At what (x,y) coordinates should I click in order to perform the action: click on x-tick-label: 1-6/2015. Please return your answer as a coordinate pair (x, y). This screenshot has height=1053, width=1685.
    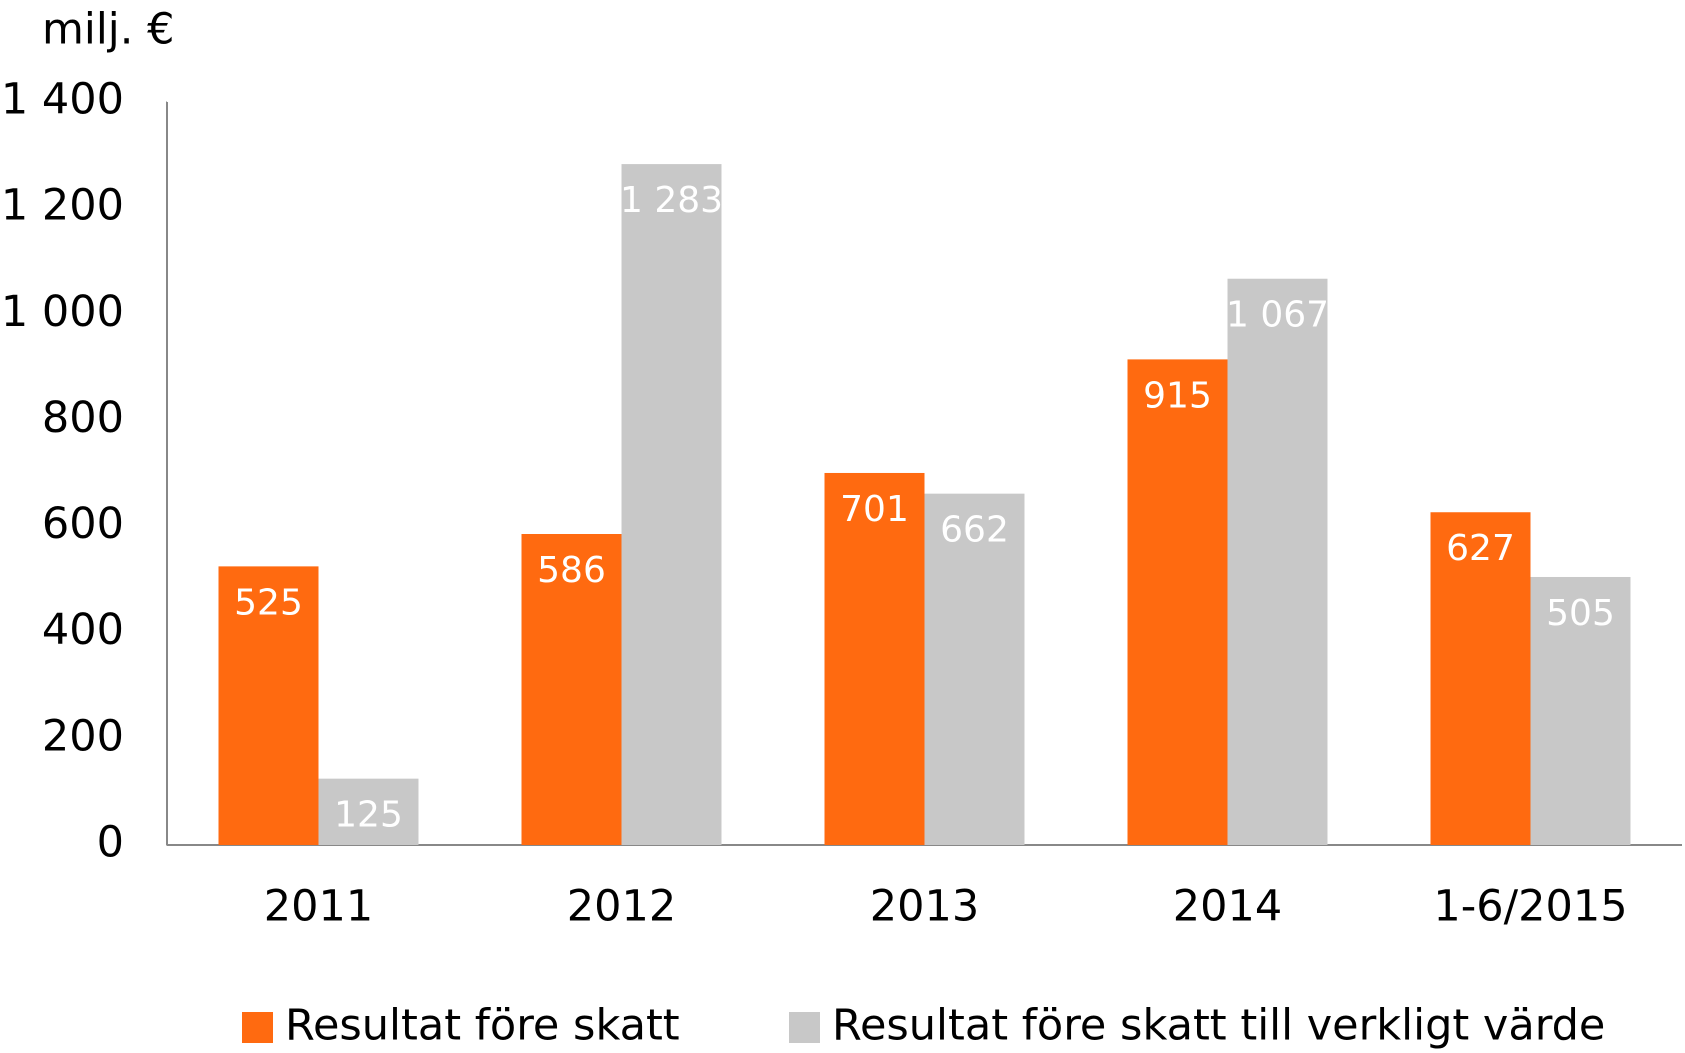
    Looking at the image, I should click on (1530, 907).